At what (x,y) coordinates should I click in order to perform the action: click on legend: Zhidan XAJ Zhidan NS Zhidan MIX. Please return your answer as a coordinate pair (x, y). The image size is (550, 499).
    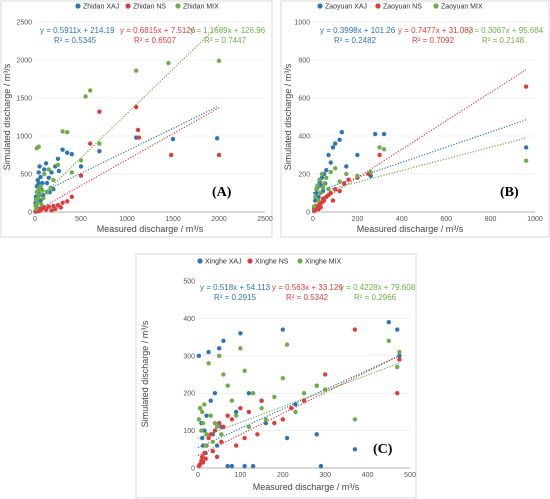
    Looking at the image, I should click on (147, 7).